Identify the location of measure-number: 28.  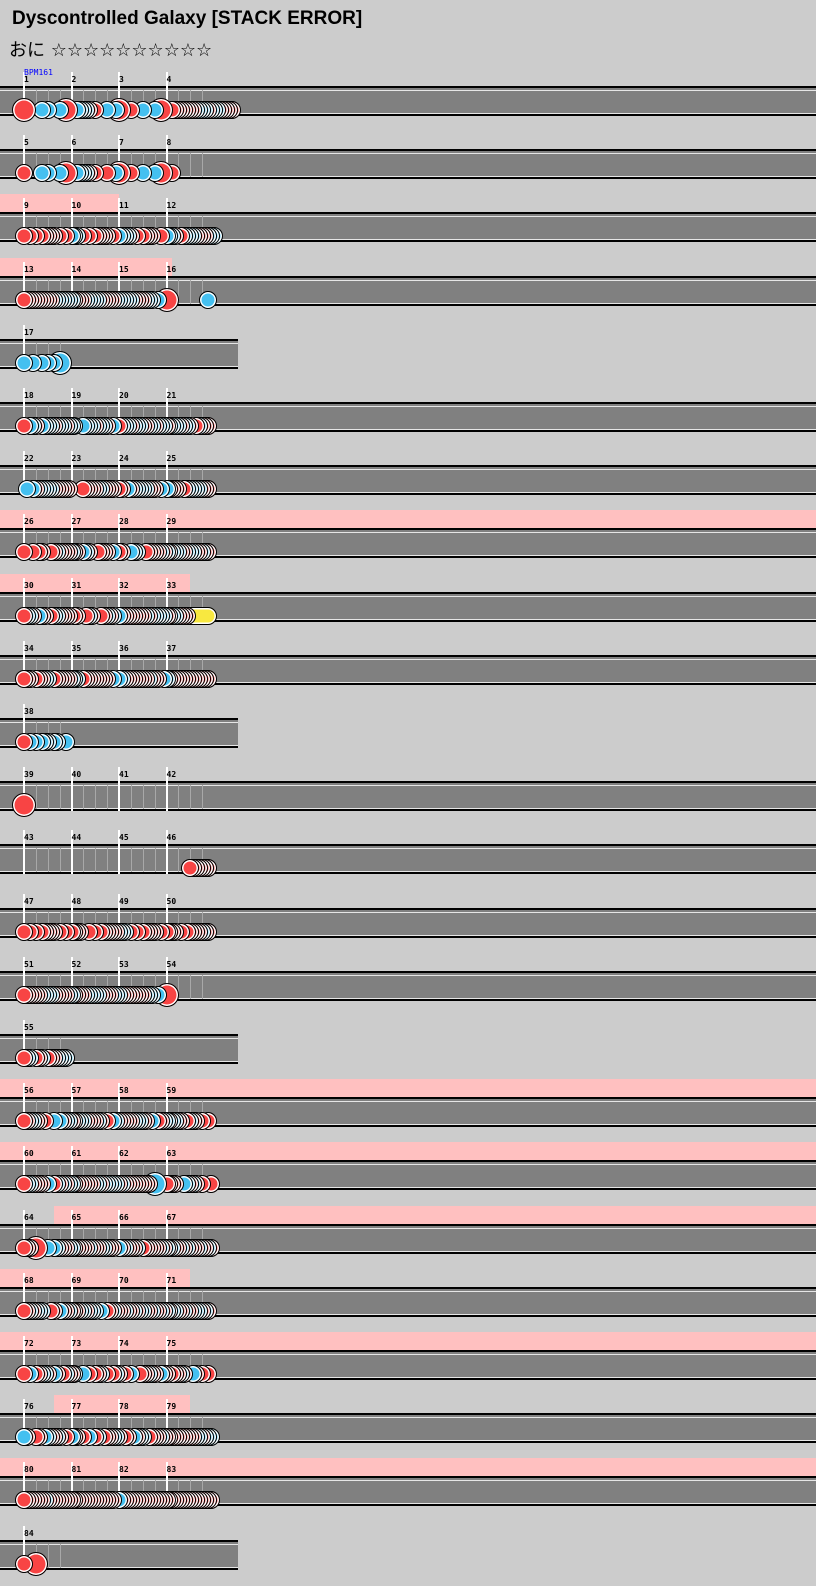
(124, 521).